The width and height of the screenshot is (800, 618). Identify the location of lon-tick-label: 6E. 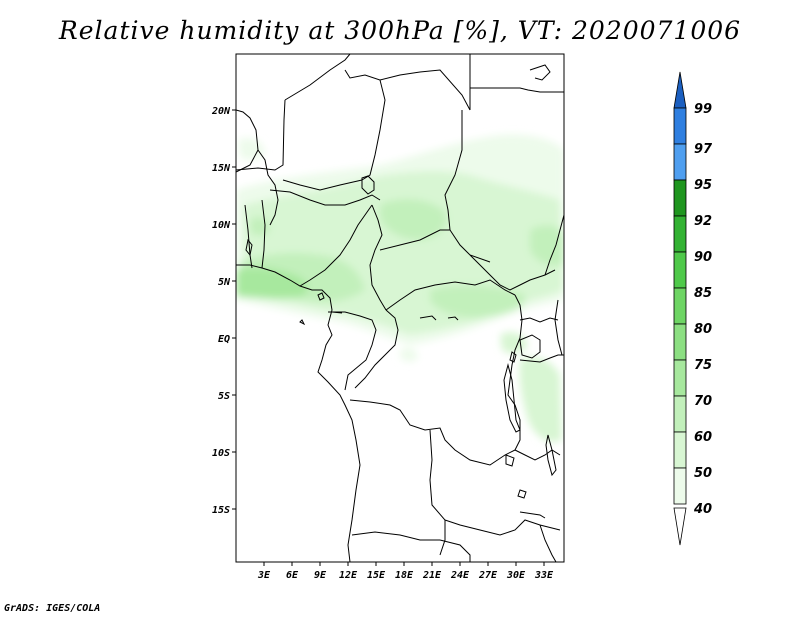
(292, 575).